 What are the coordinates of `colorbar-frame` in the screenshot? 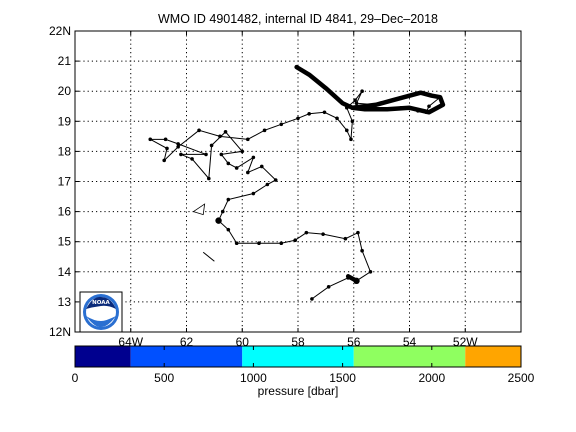 It's located at (298, 356).